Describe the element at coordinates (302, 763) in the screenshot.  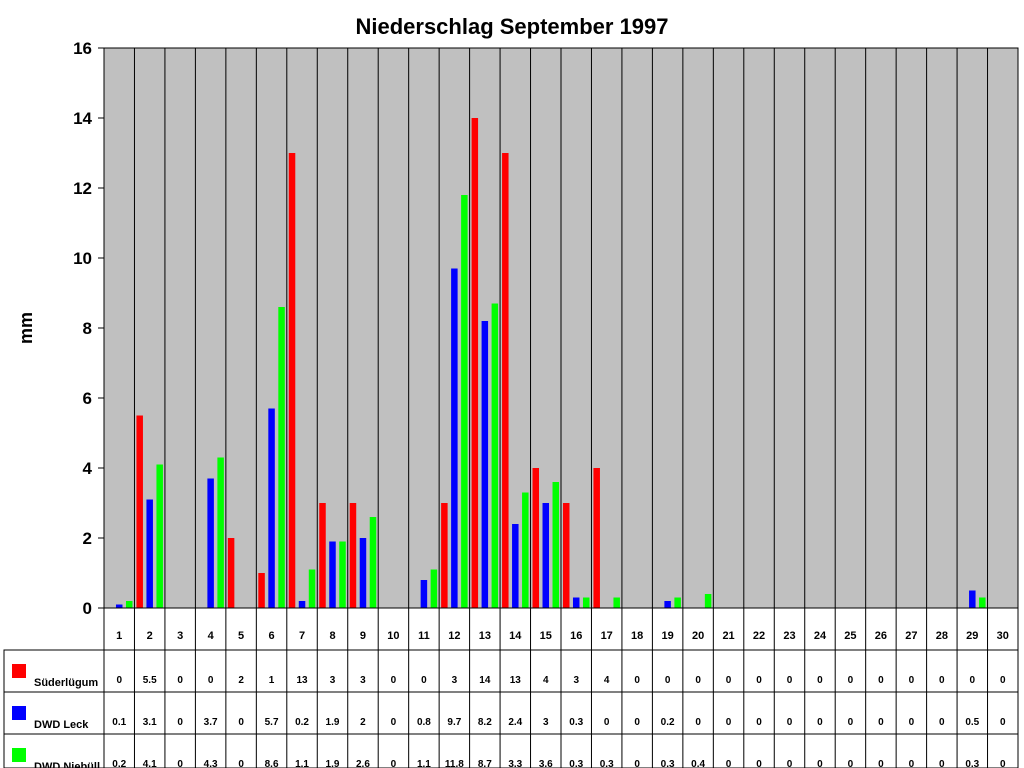
I see `data-table-cell: 1.1` at that location.